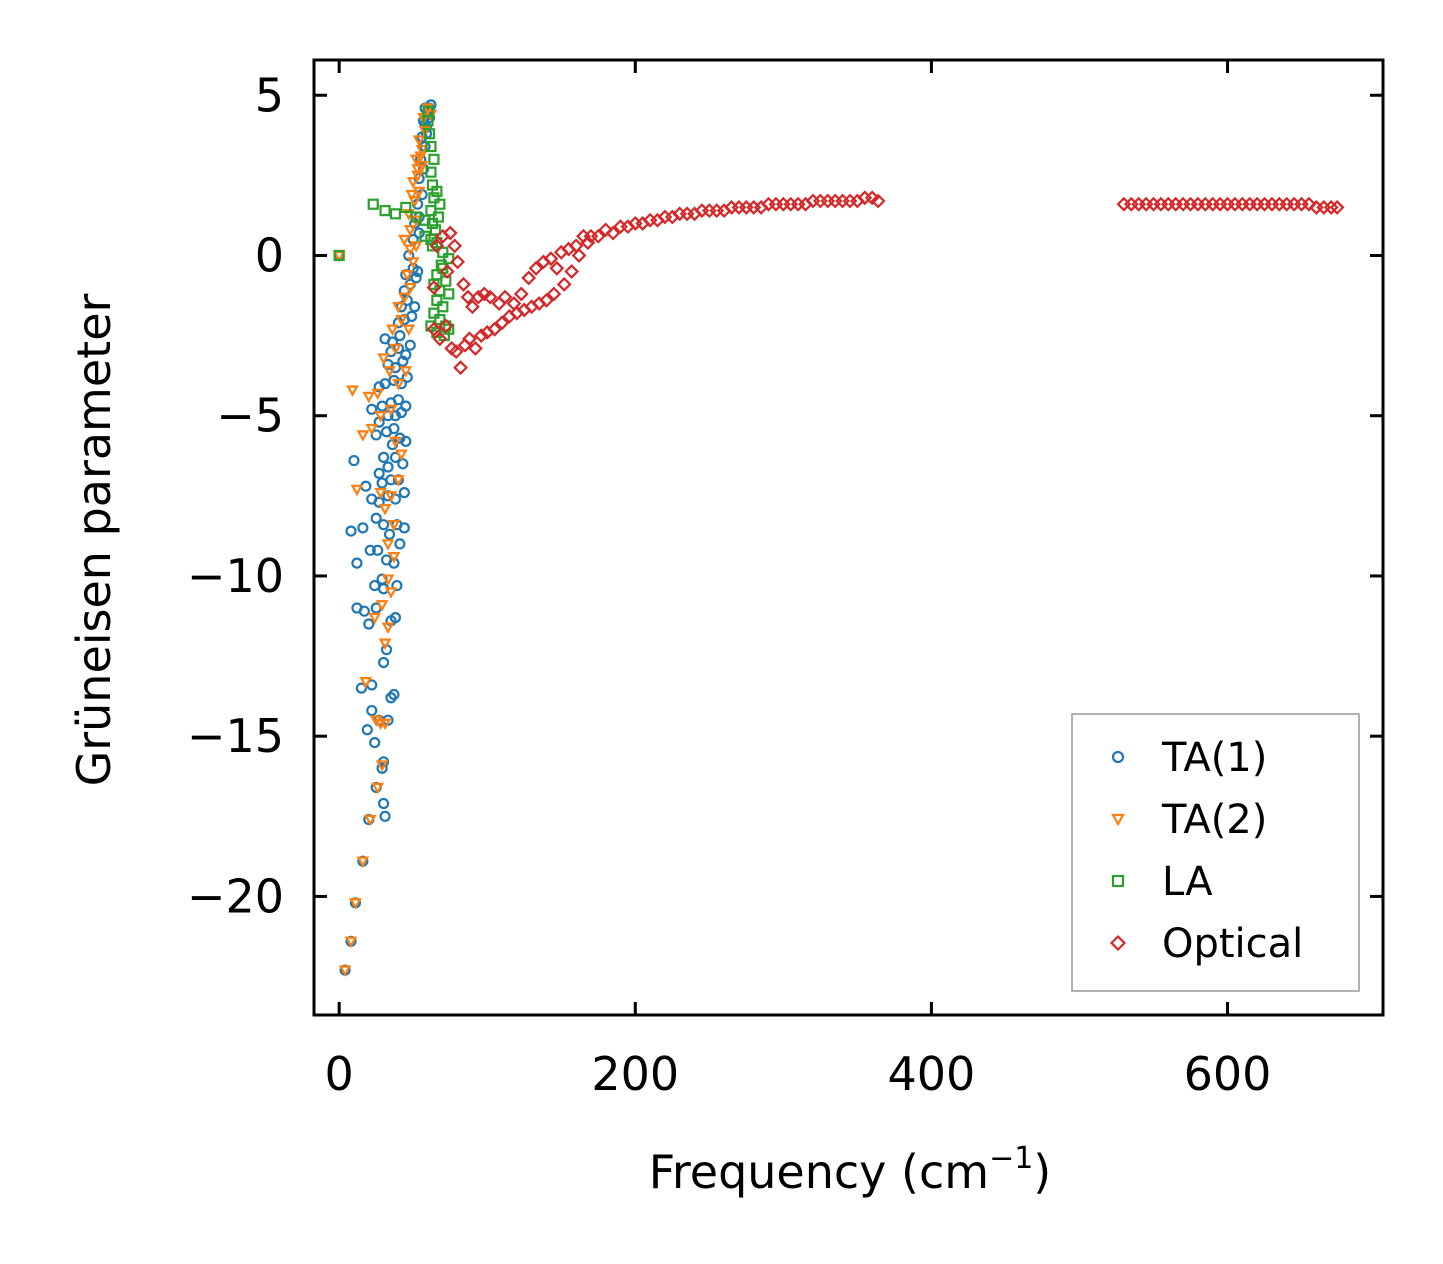 The image size is (1443, 1264). Describe the element at coordinates (269, 95) in the screenshot. I see `y-tick-label: 5` at that location.